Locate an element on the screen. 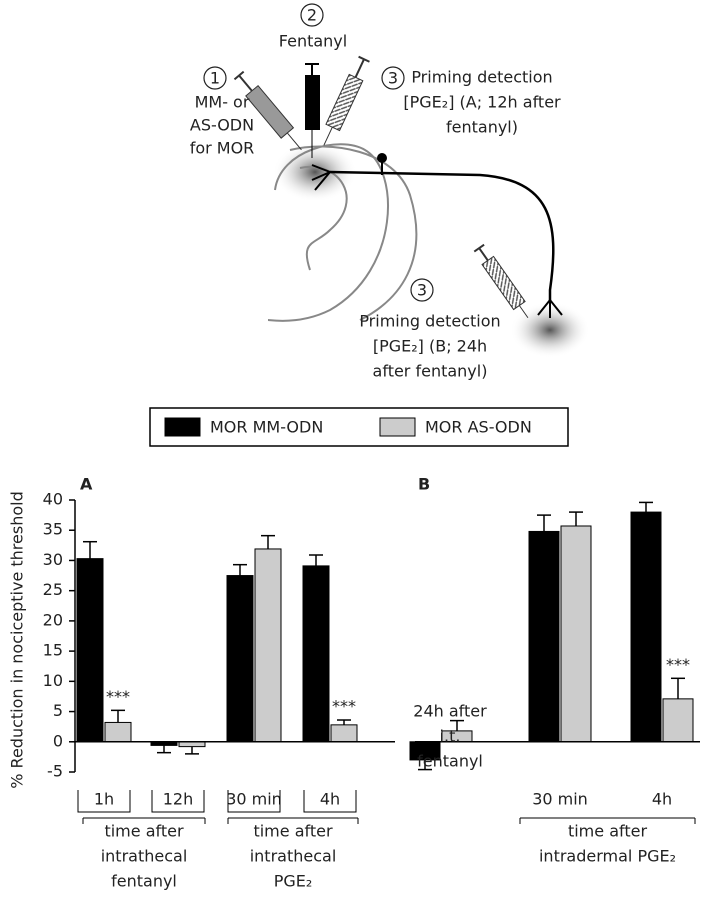 This screenshot has width=713, height=900. y-tick-label: 15 is located at coordinates (53, 650).